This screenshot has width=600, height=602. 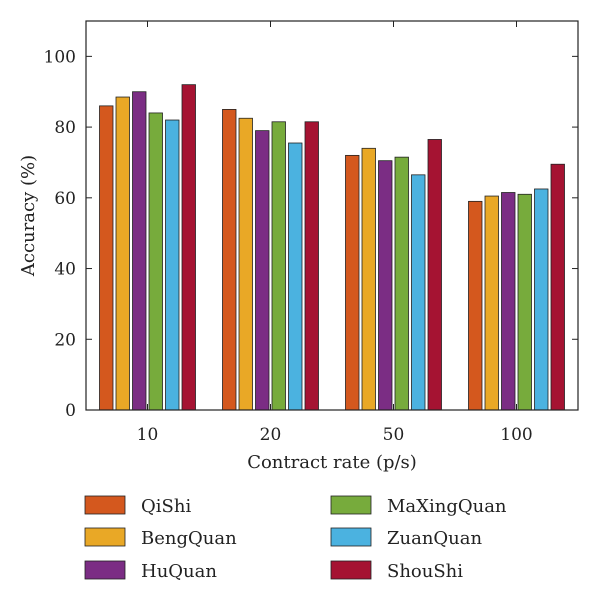 What do you see at coordinates (425, 571) in the screenshot?
I see `legend-label-shoushi: ShouShi` at bounding box center [425, 571].